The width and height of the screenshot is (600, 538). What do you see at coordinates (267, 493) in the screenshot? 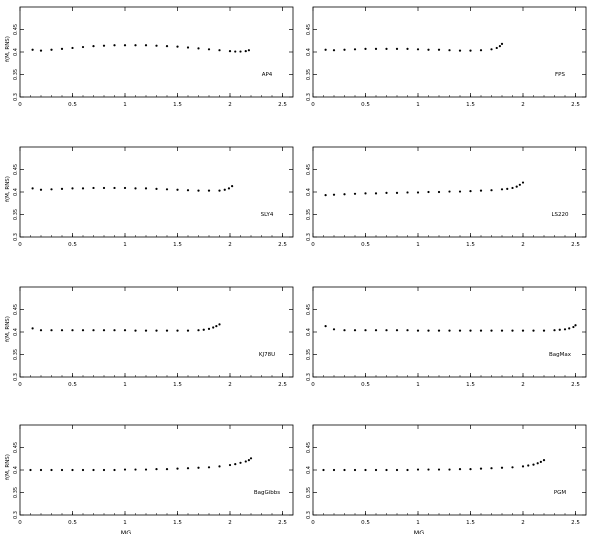
I see `eos-label: BagGibbs` at bounding box center [267, 493].